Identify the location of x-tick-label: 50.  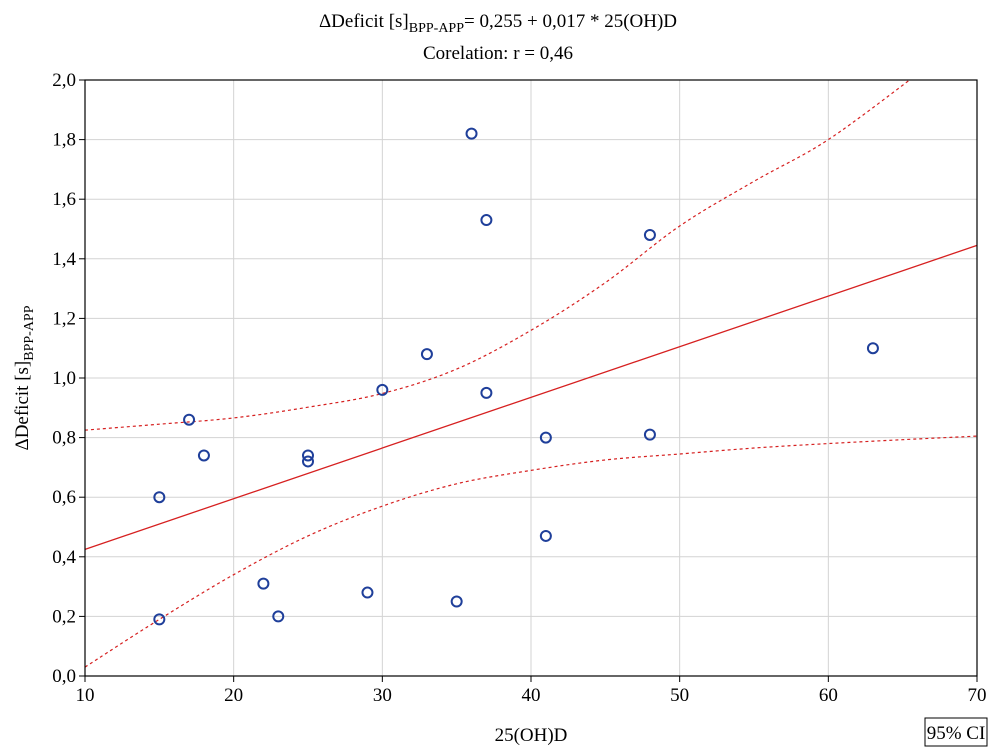
(679, 695).